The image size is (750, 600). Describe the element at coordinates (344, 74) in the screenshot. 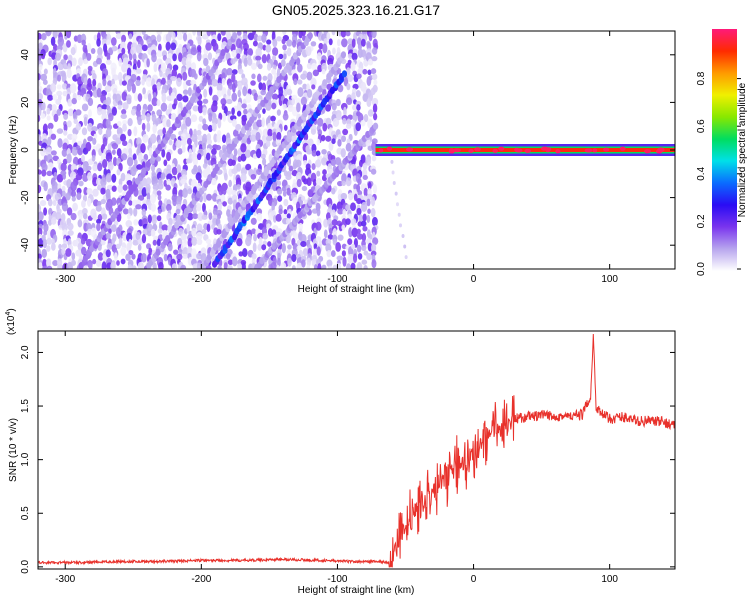

I see `diagonal-track-mark` at that location.